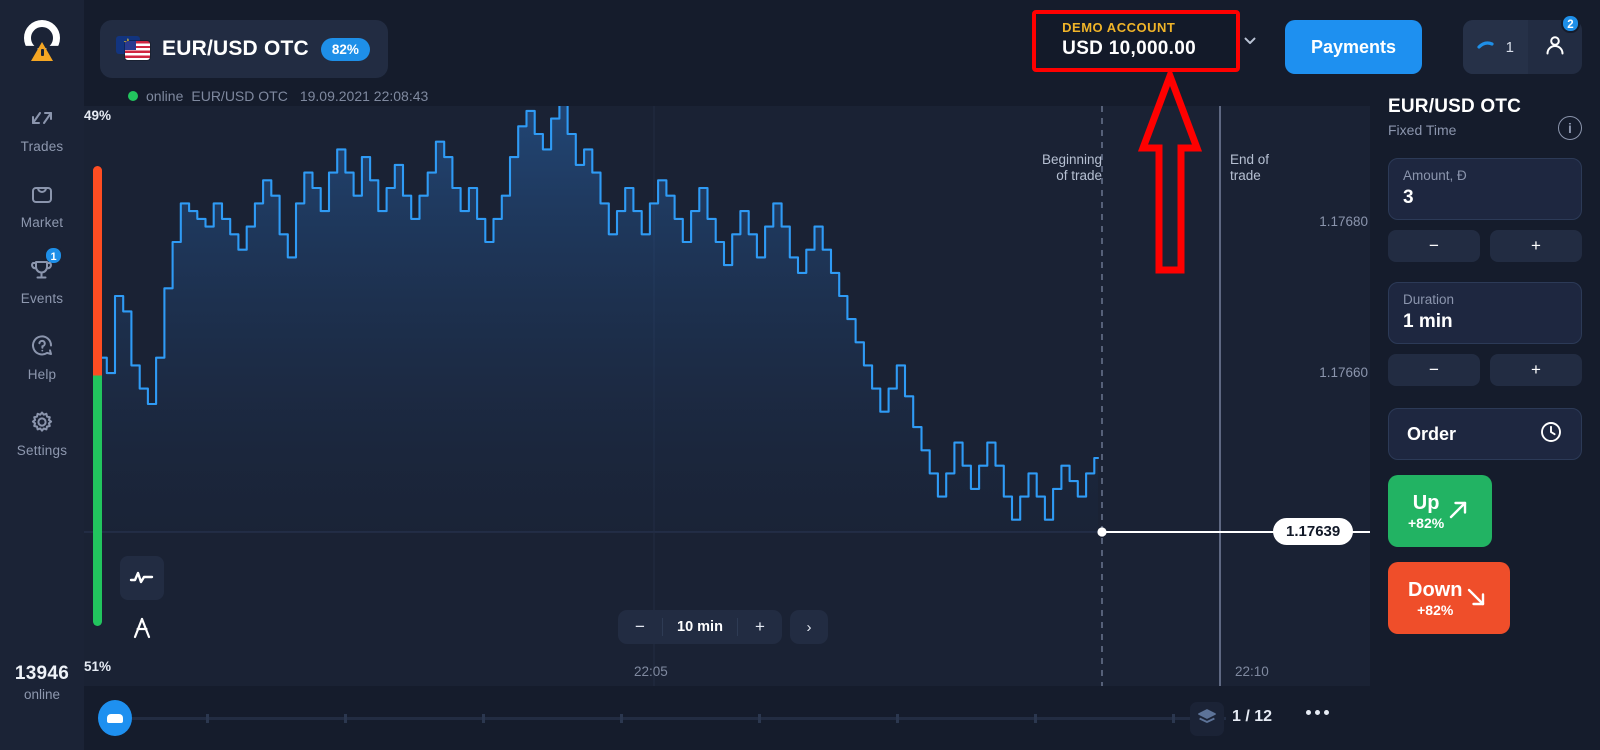 This screenshot has width=1600, height=750. I want to click on up-label: Up, so click(1426, 502).